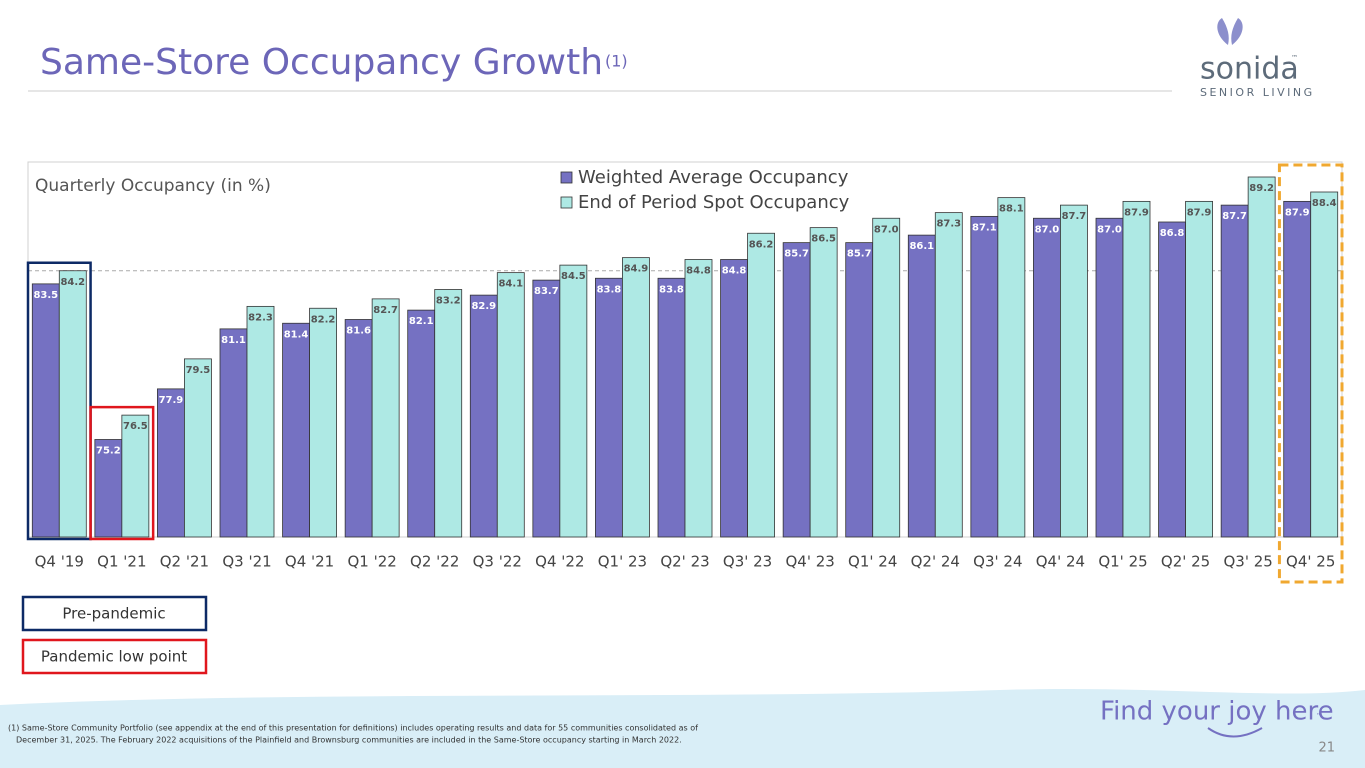 The width and height of the screenshot is (1365, 768). I want to click on data-label: 87.7, so click(1074, 216).